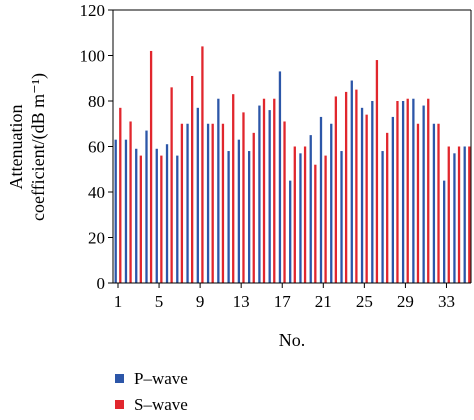  What do you see at coordinates (161, 378) in the screenshot?
I see `legend-label-p-wave: P–wave` at bounding box center [161, 378].